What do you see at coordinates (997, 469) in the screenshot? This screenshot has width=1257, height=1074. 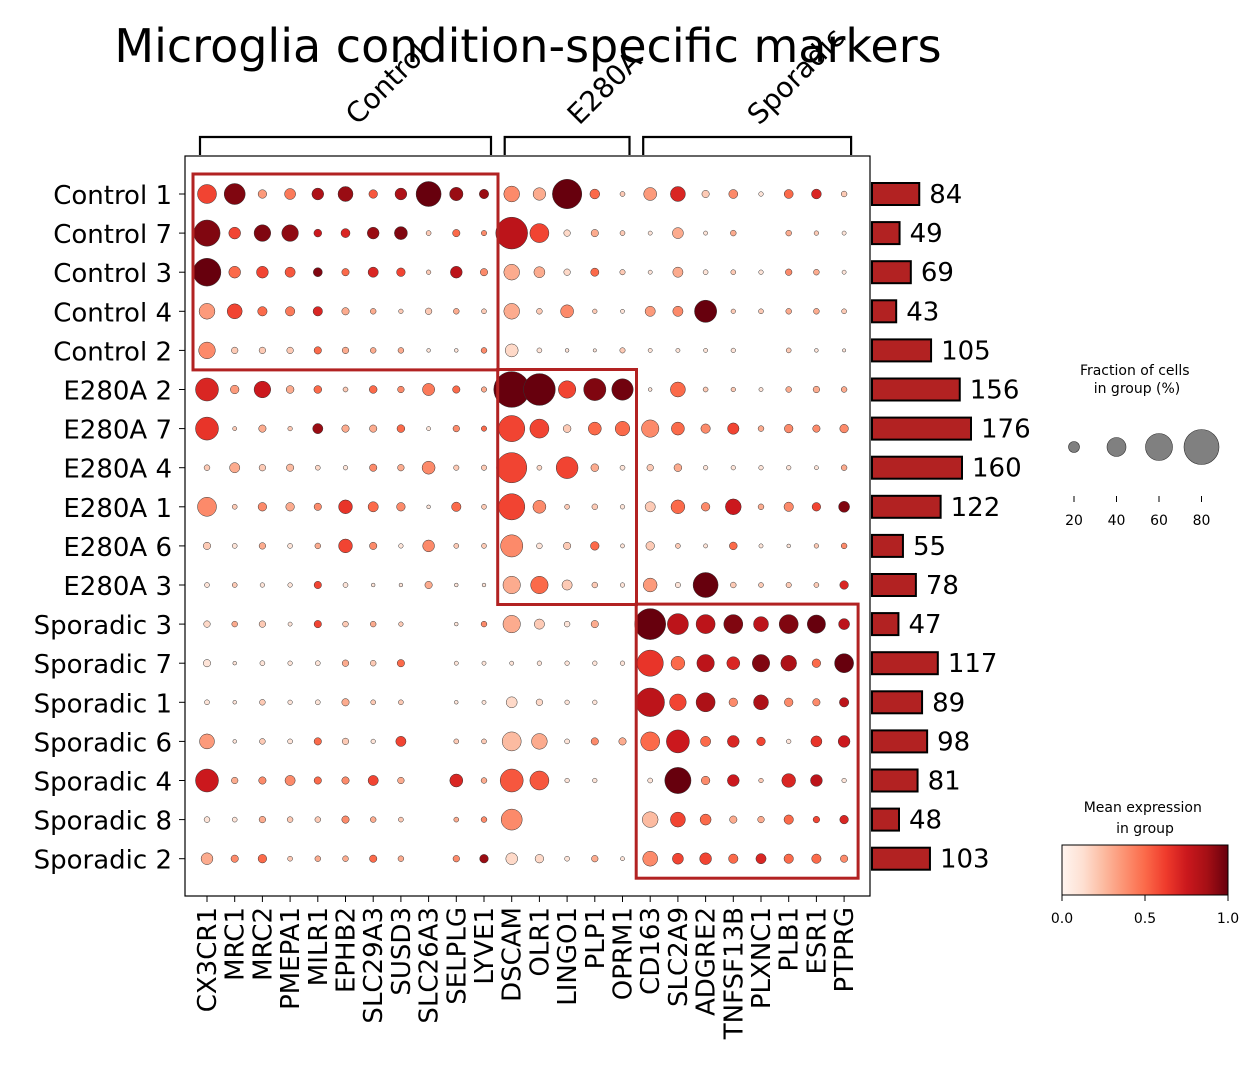 I see `count-label: 160` at bounding box center [997, 469].